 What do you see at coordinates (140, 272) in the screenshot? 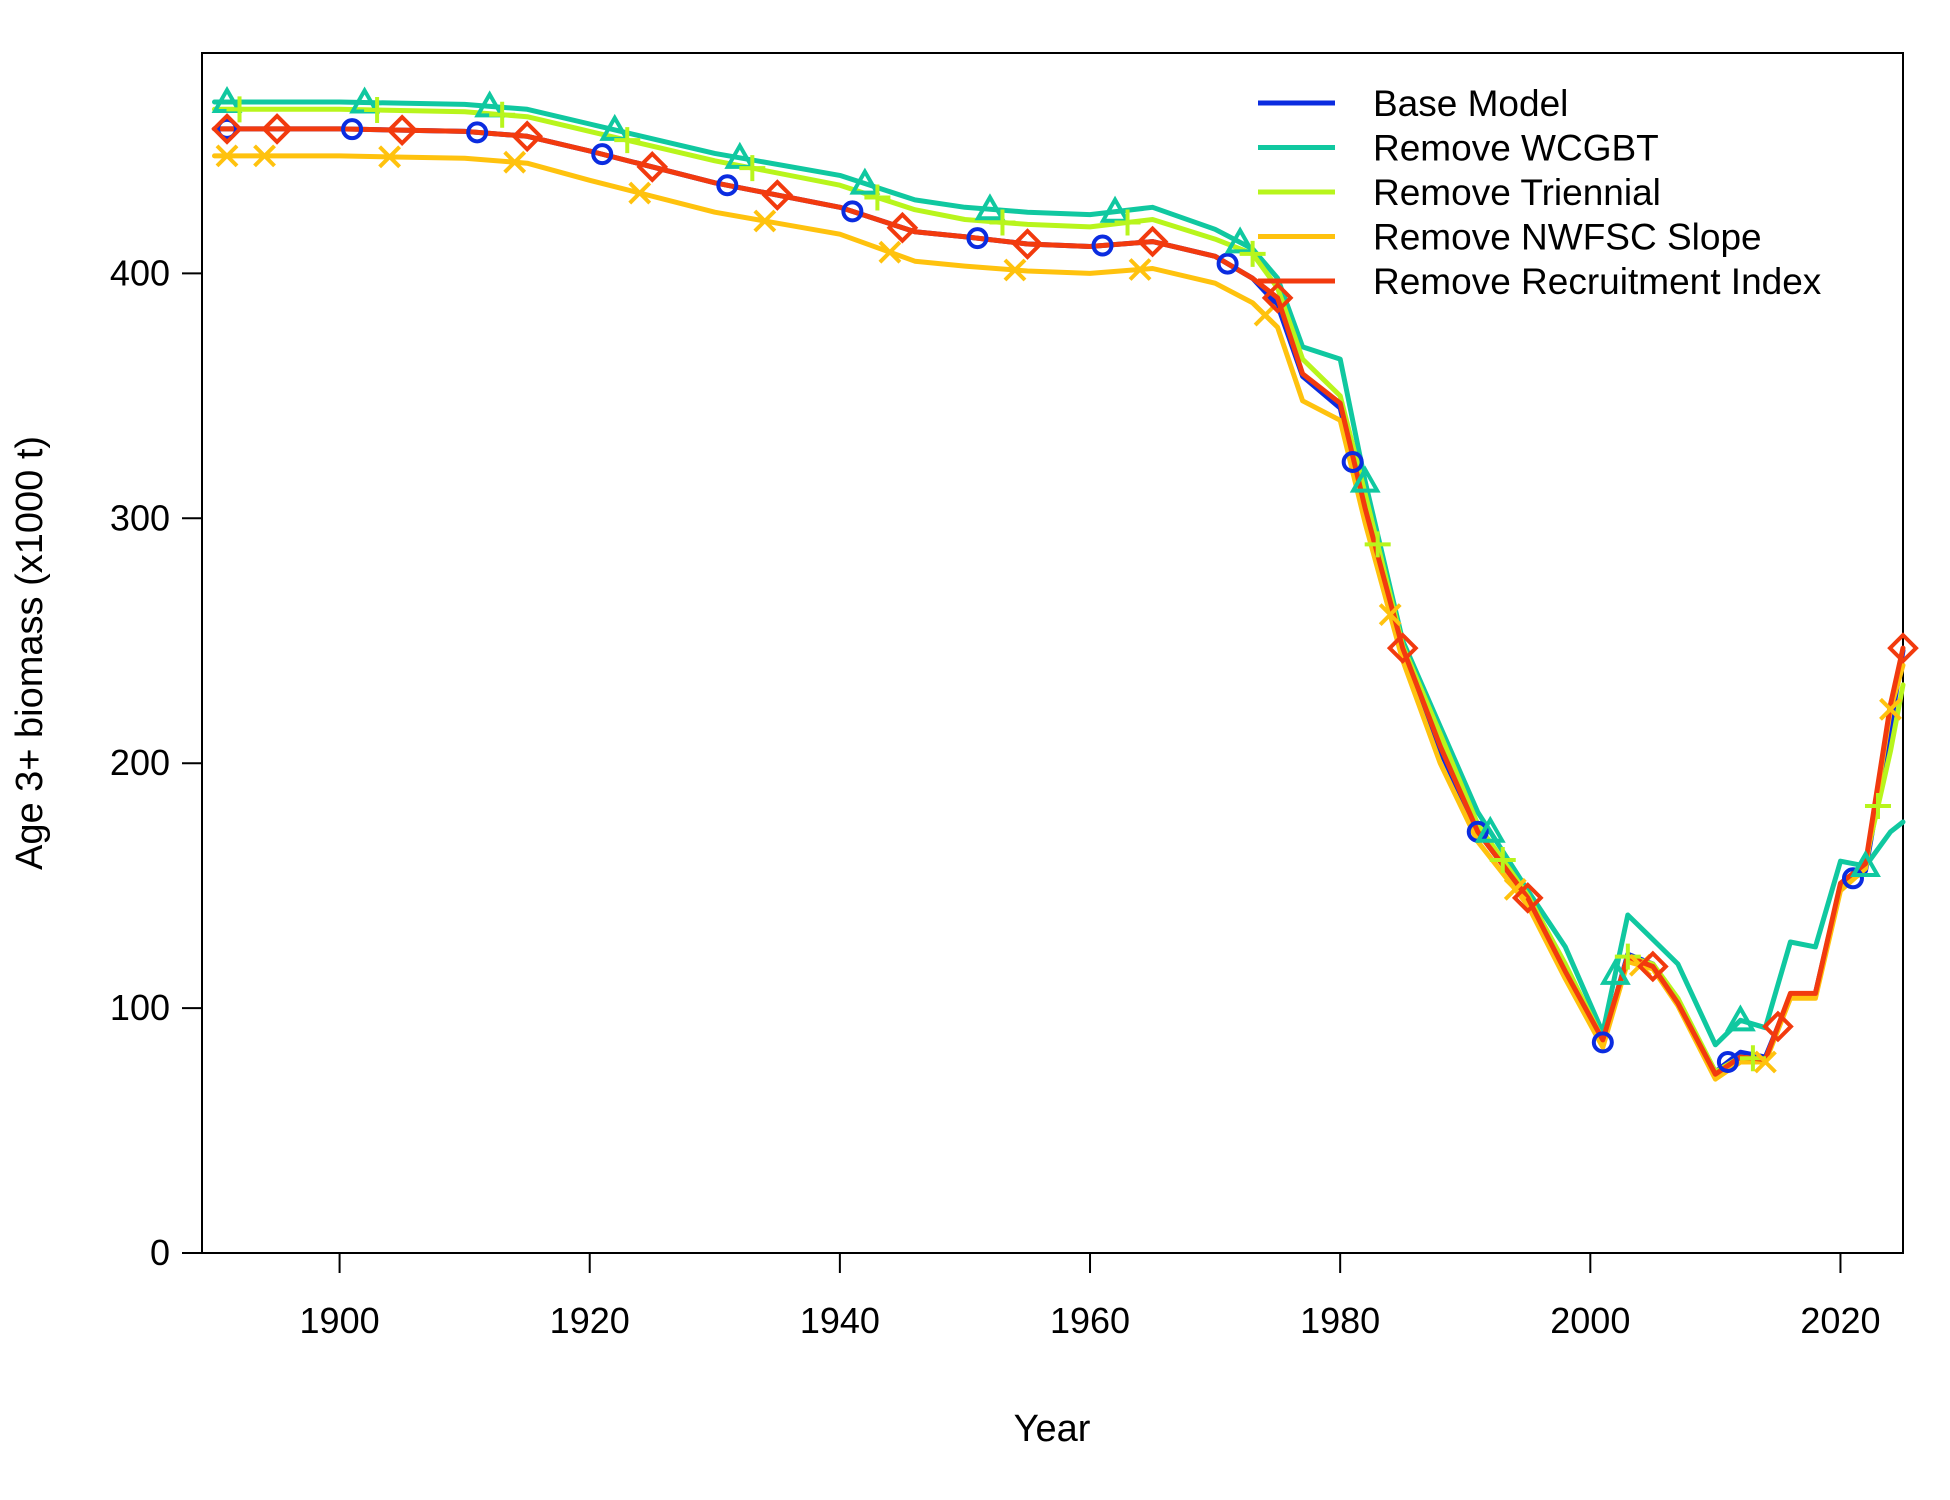
I see `y-tick-label: 400` at bounding box center [140, 272].